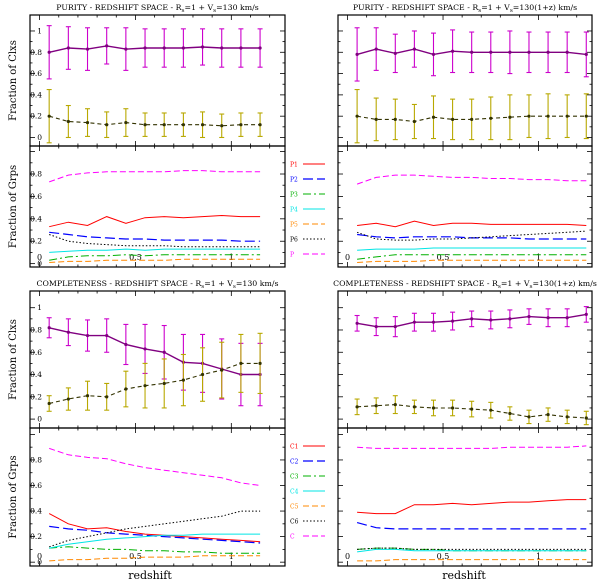  I want to click on legend-label-C4: C4, so click(294, 492).